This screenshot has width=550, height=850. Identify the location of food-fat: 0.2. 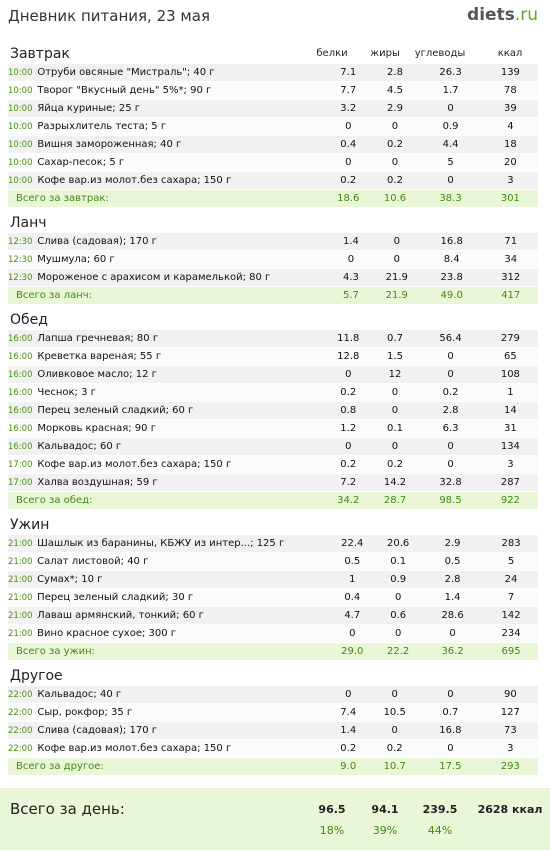
(395, 144).